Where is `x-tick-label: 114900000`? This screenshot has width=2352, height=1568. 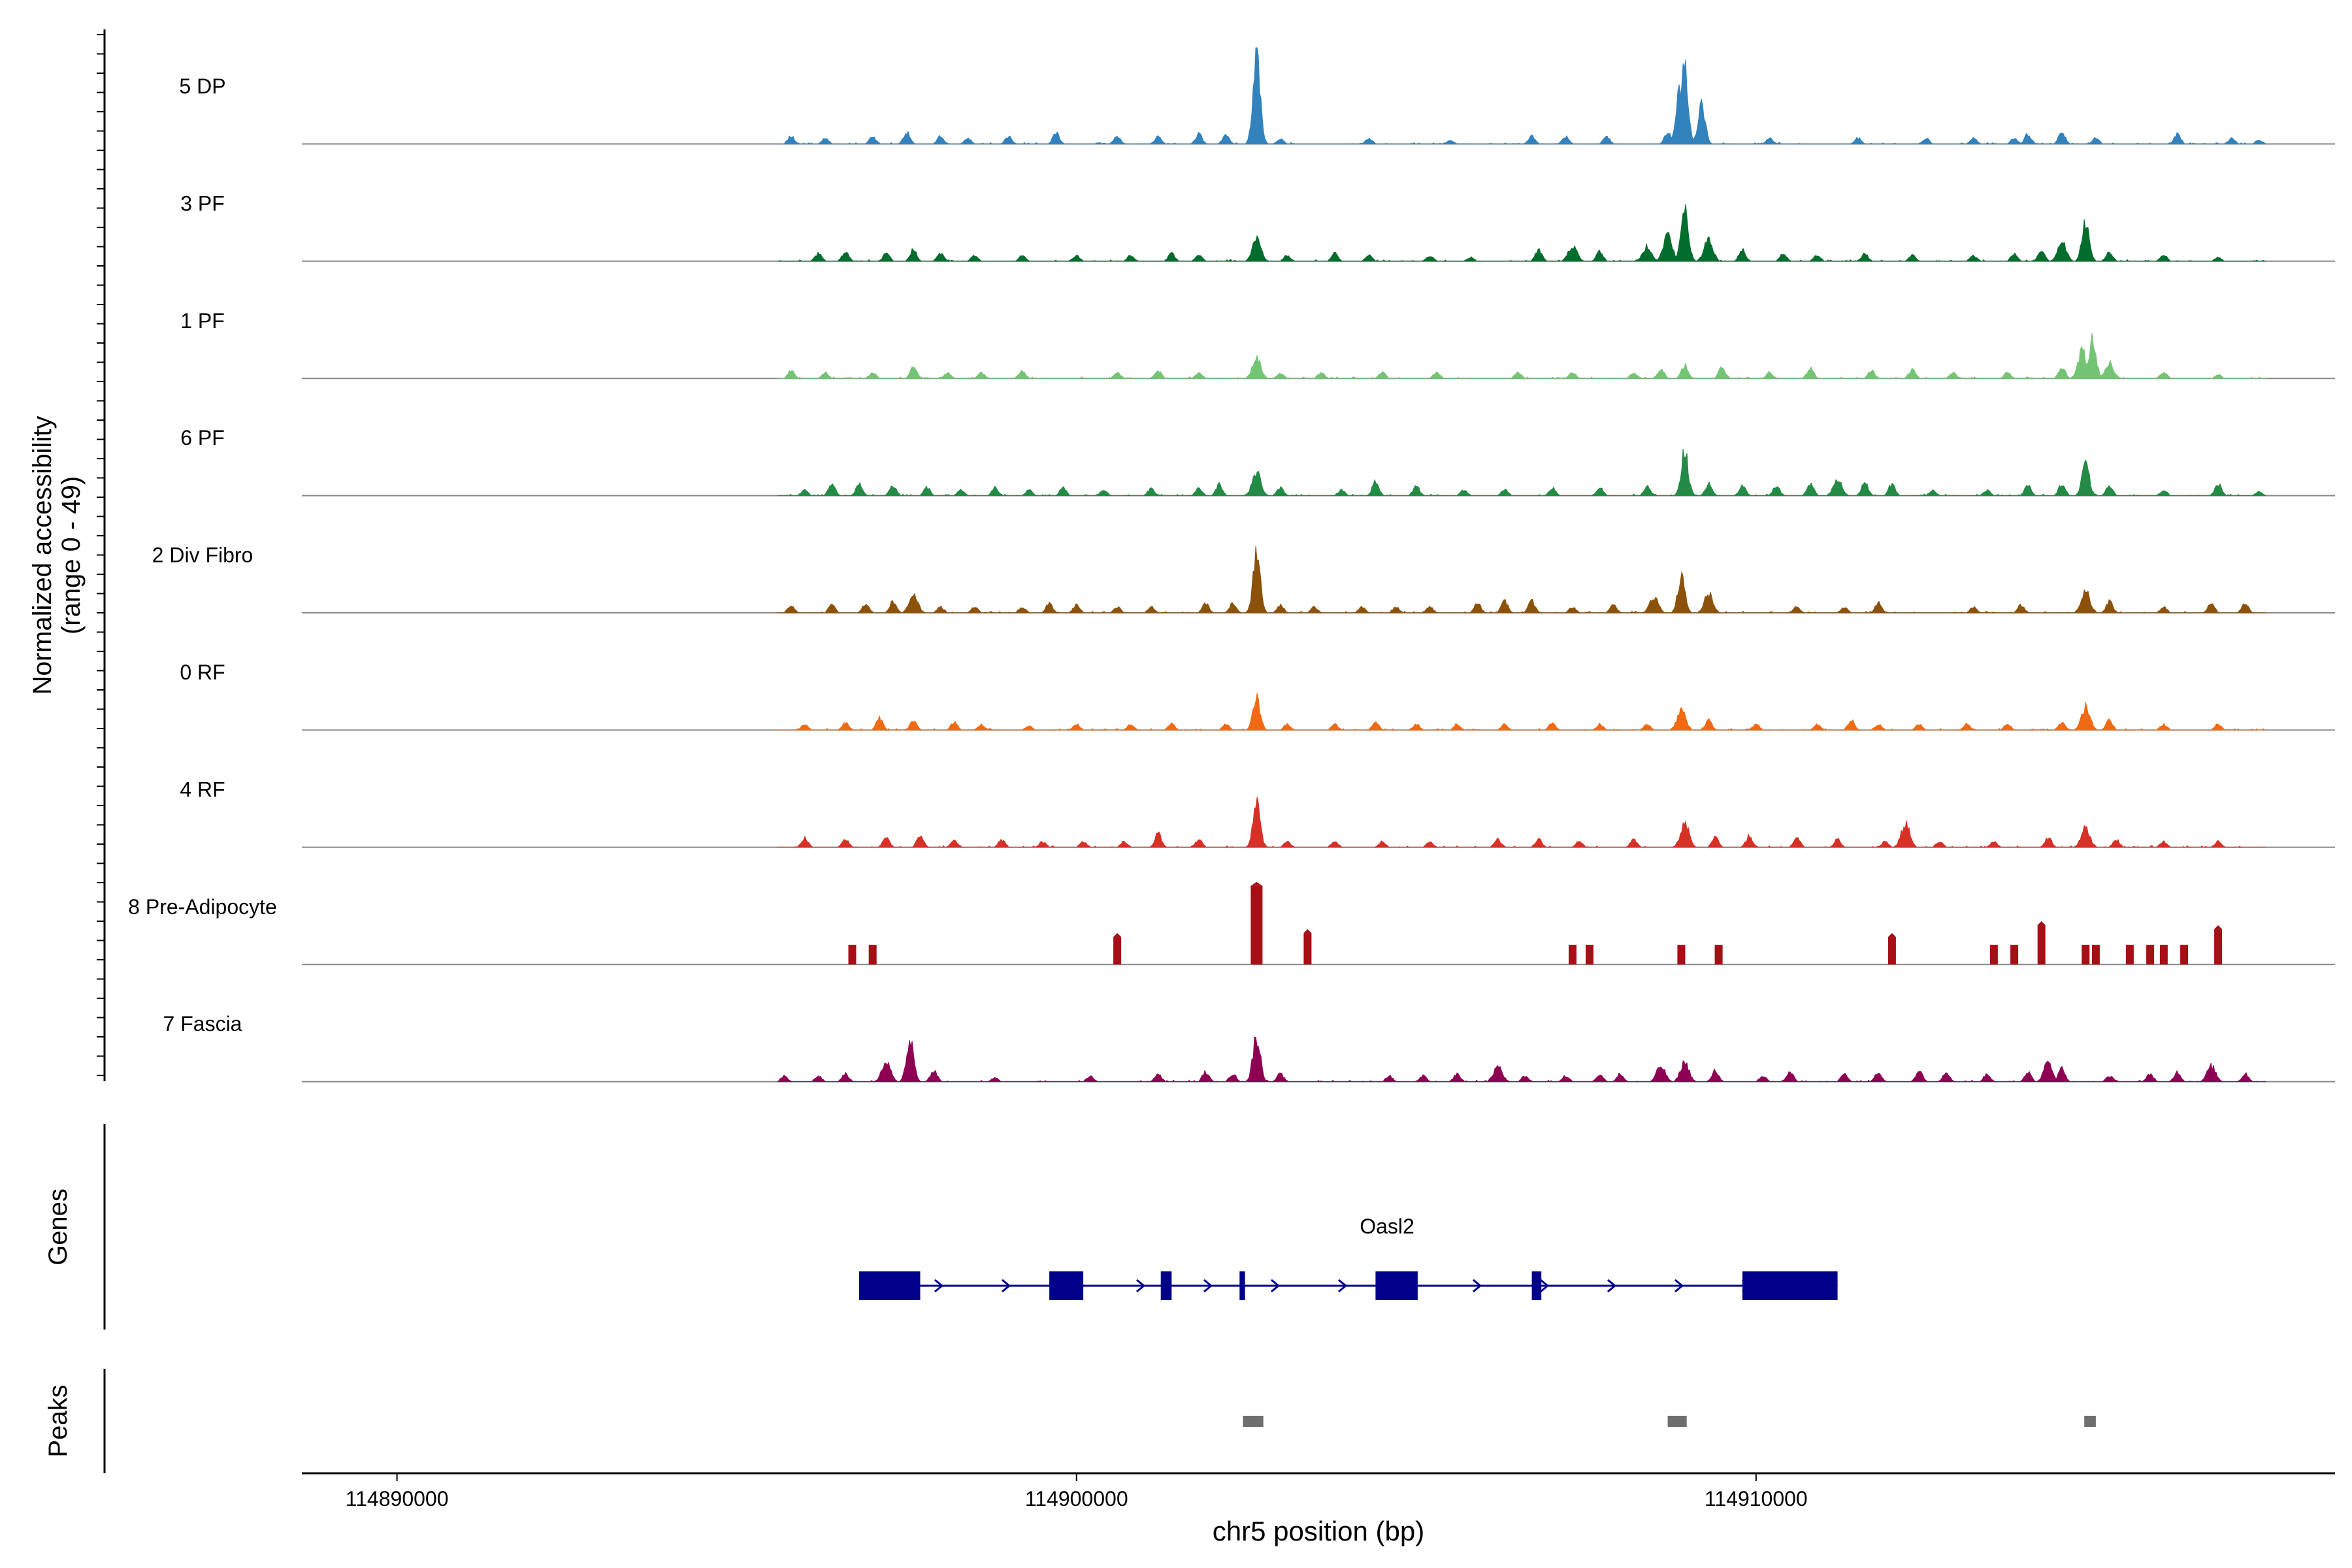 x-tick-label: 114900000 is located at coordinates (1076, 1499).